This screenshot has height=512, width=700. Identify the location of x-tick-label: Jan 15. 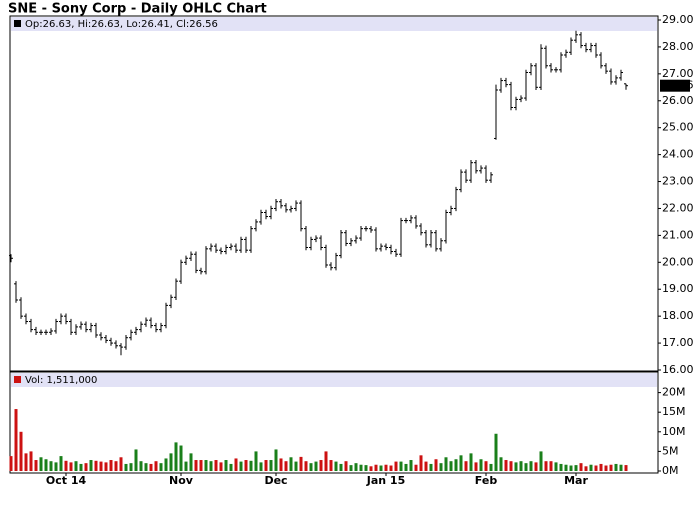
(385, 480).